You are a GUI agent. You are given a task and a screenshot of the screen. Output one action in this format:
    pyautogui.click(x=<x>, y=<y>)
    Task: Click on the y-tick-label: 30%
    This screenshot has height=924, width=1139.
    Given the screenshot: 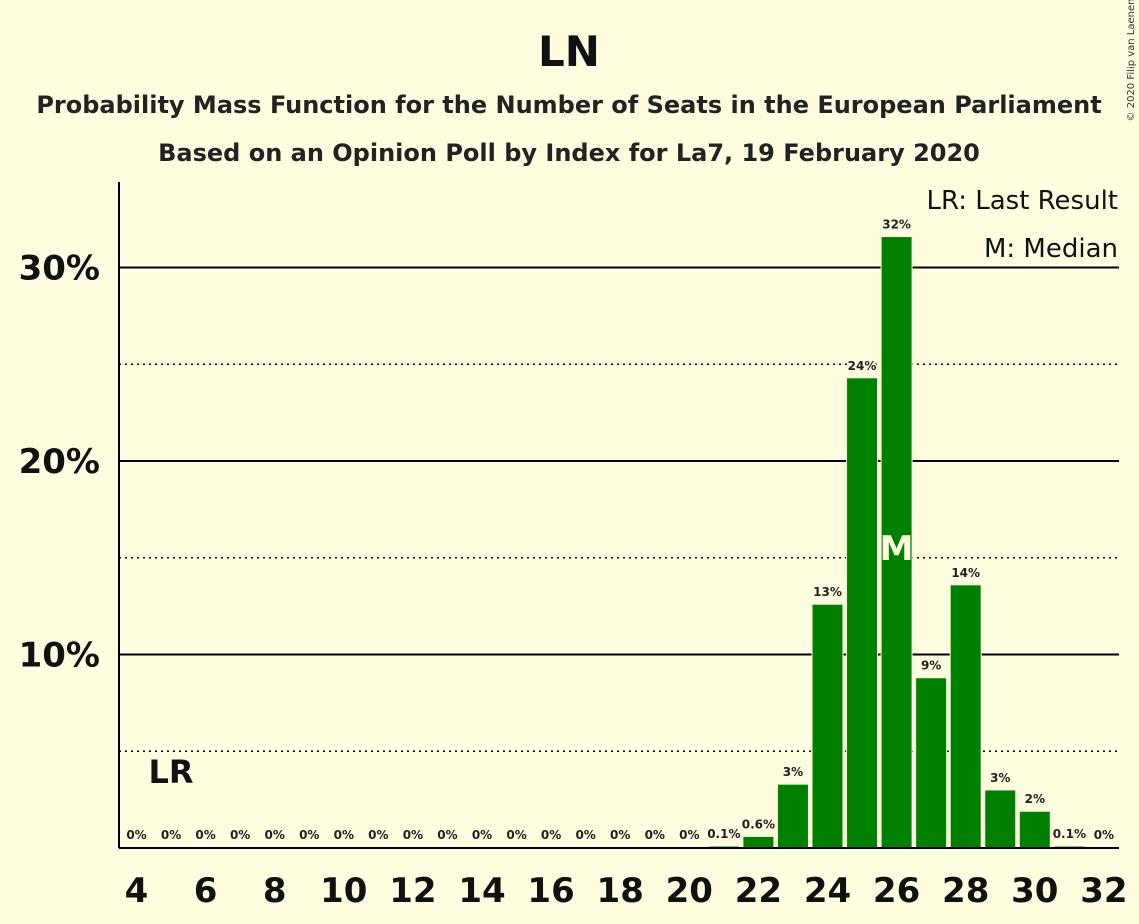 What is the action you would take?
    pyautogui.click(x=59, y=269)
    